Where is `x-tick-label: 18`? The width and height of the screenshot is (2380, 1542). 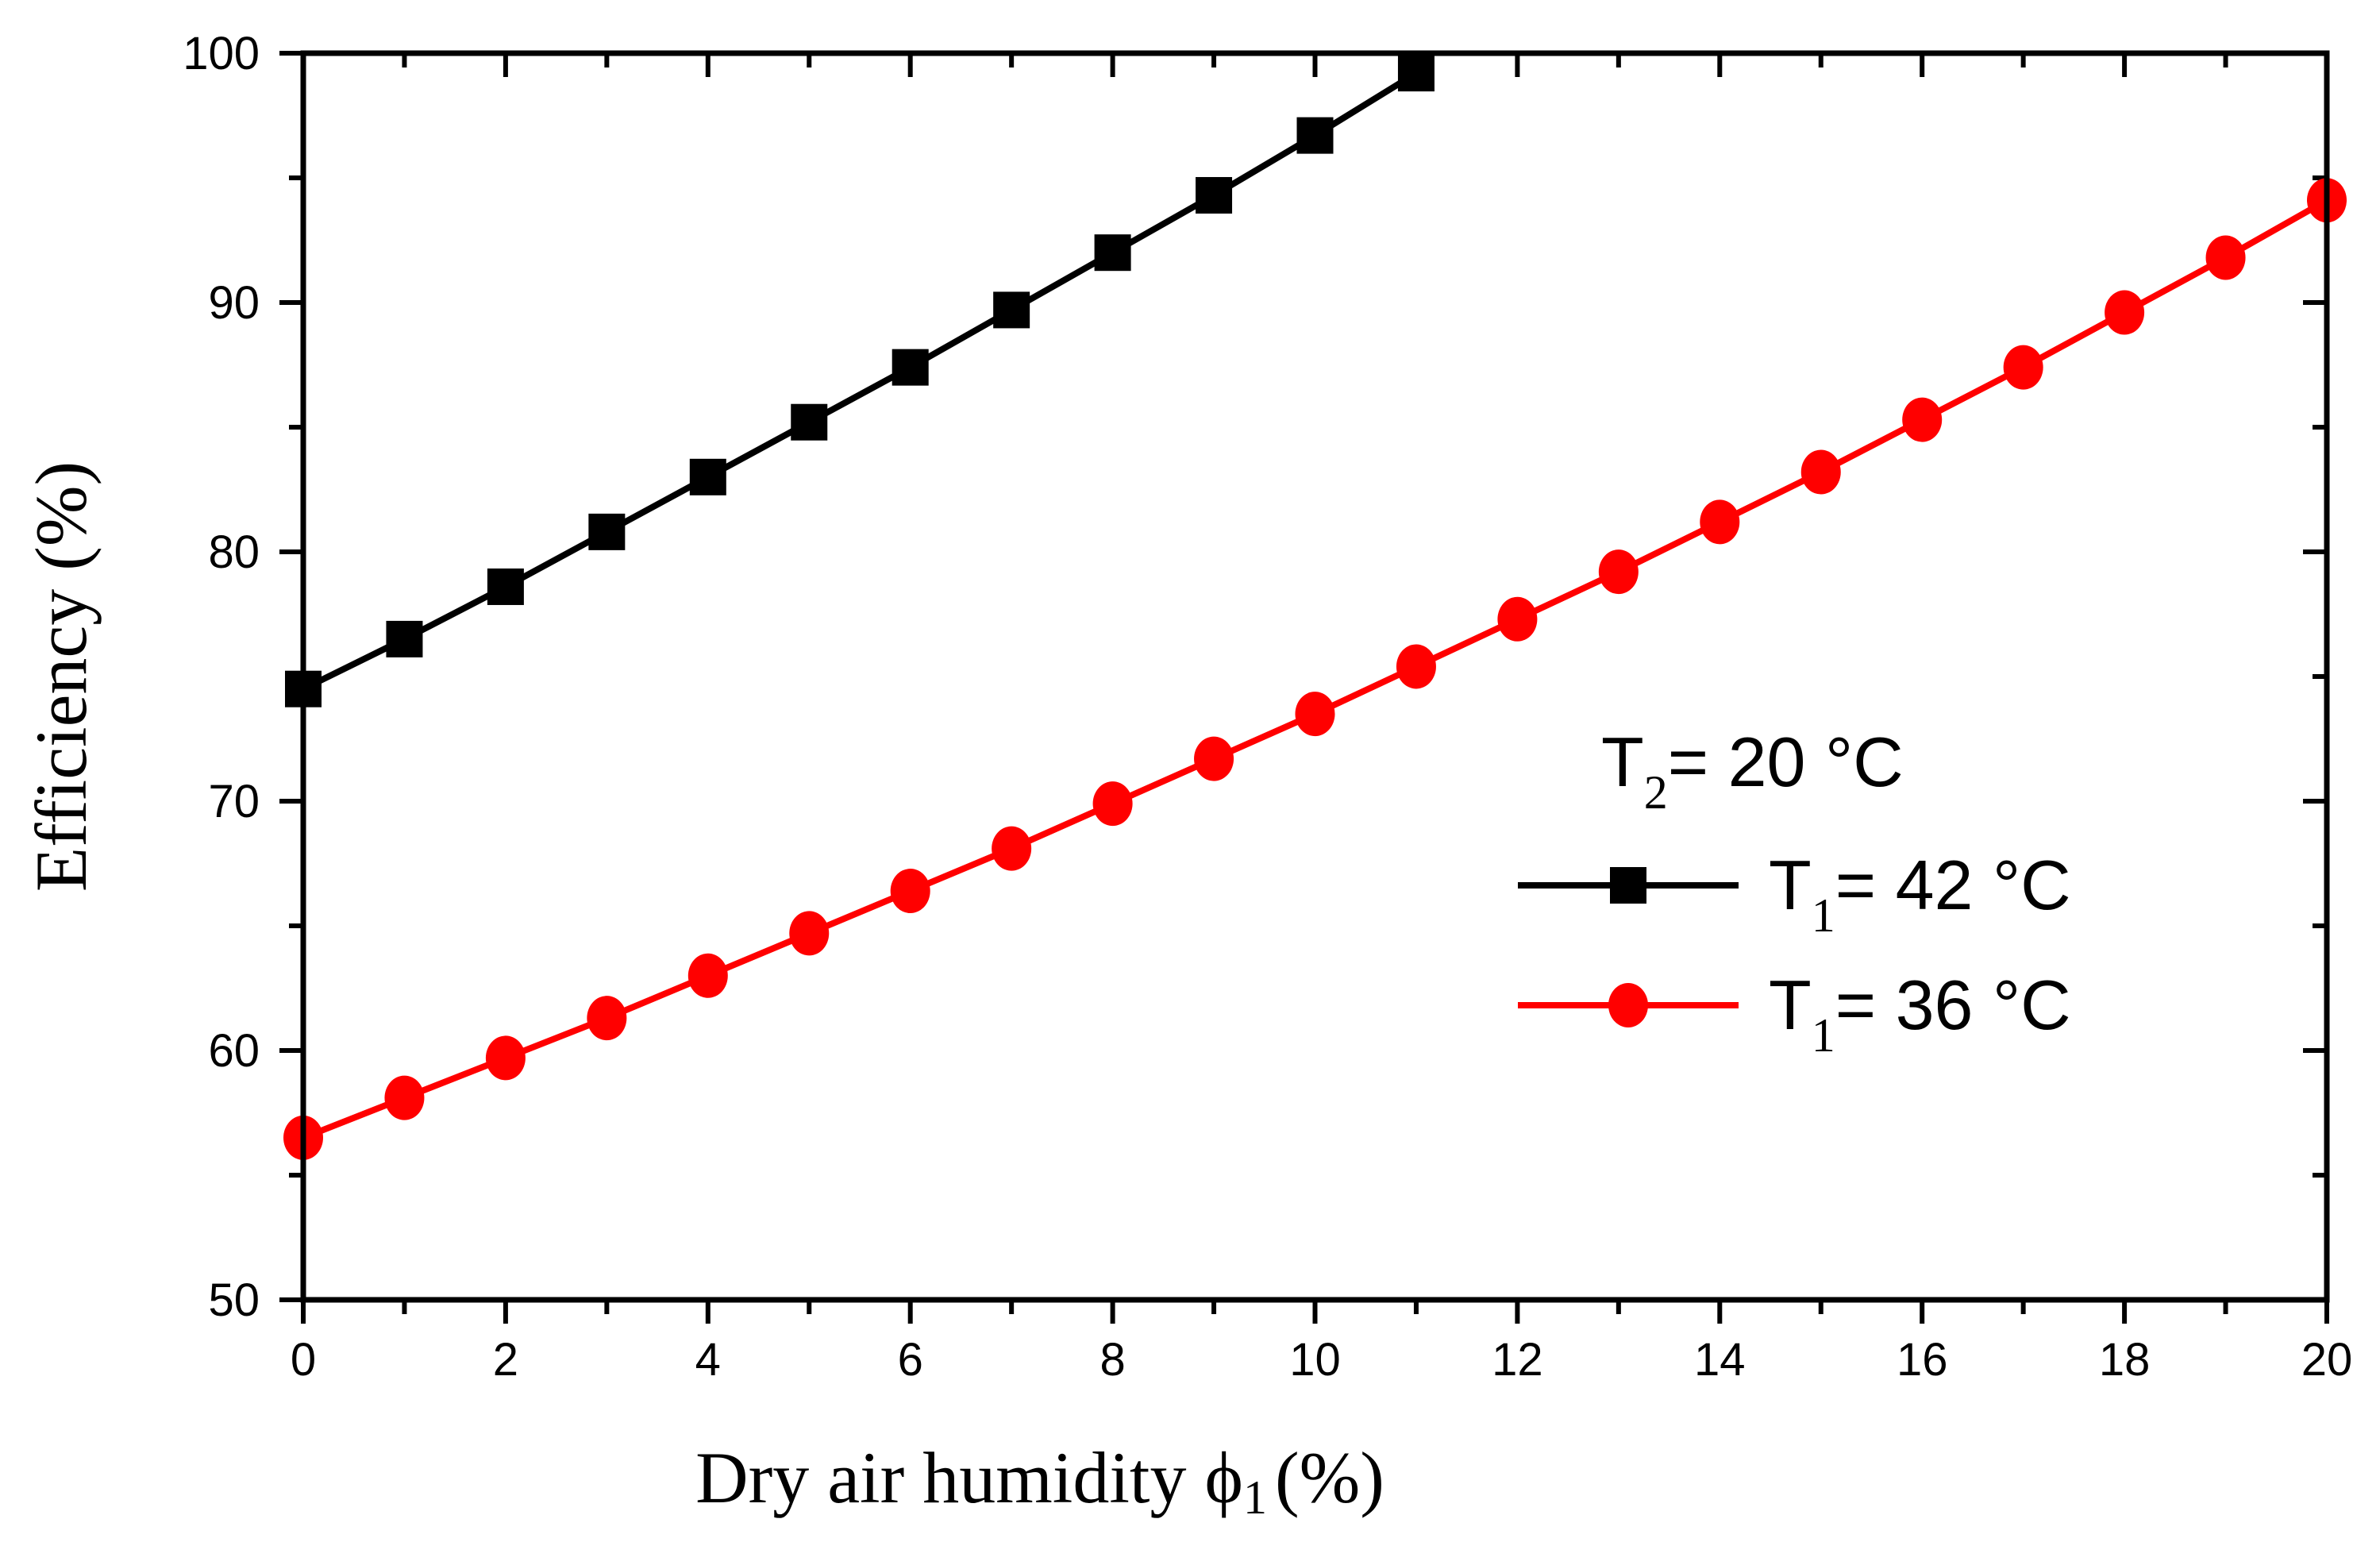
x-tick-label: 18 is located at coordinates (2125, 1360).